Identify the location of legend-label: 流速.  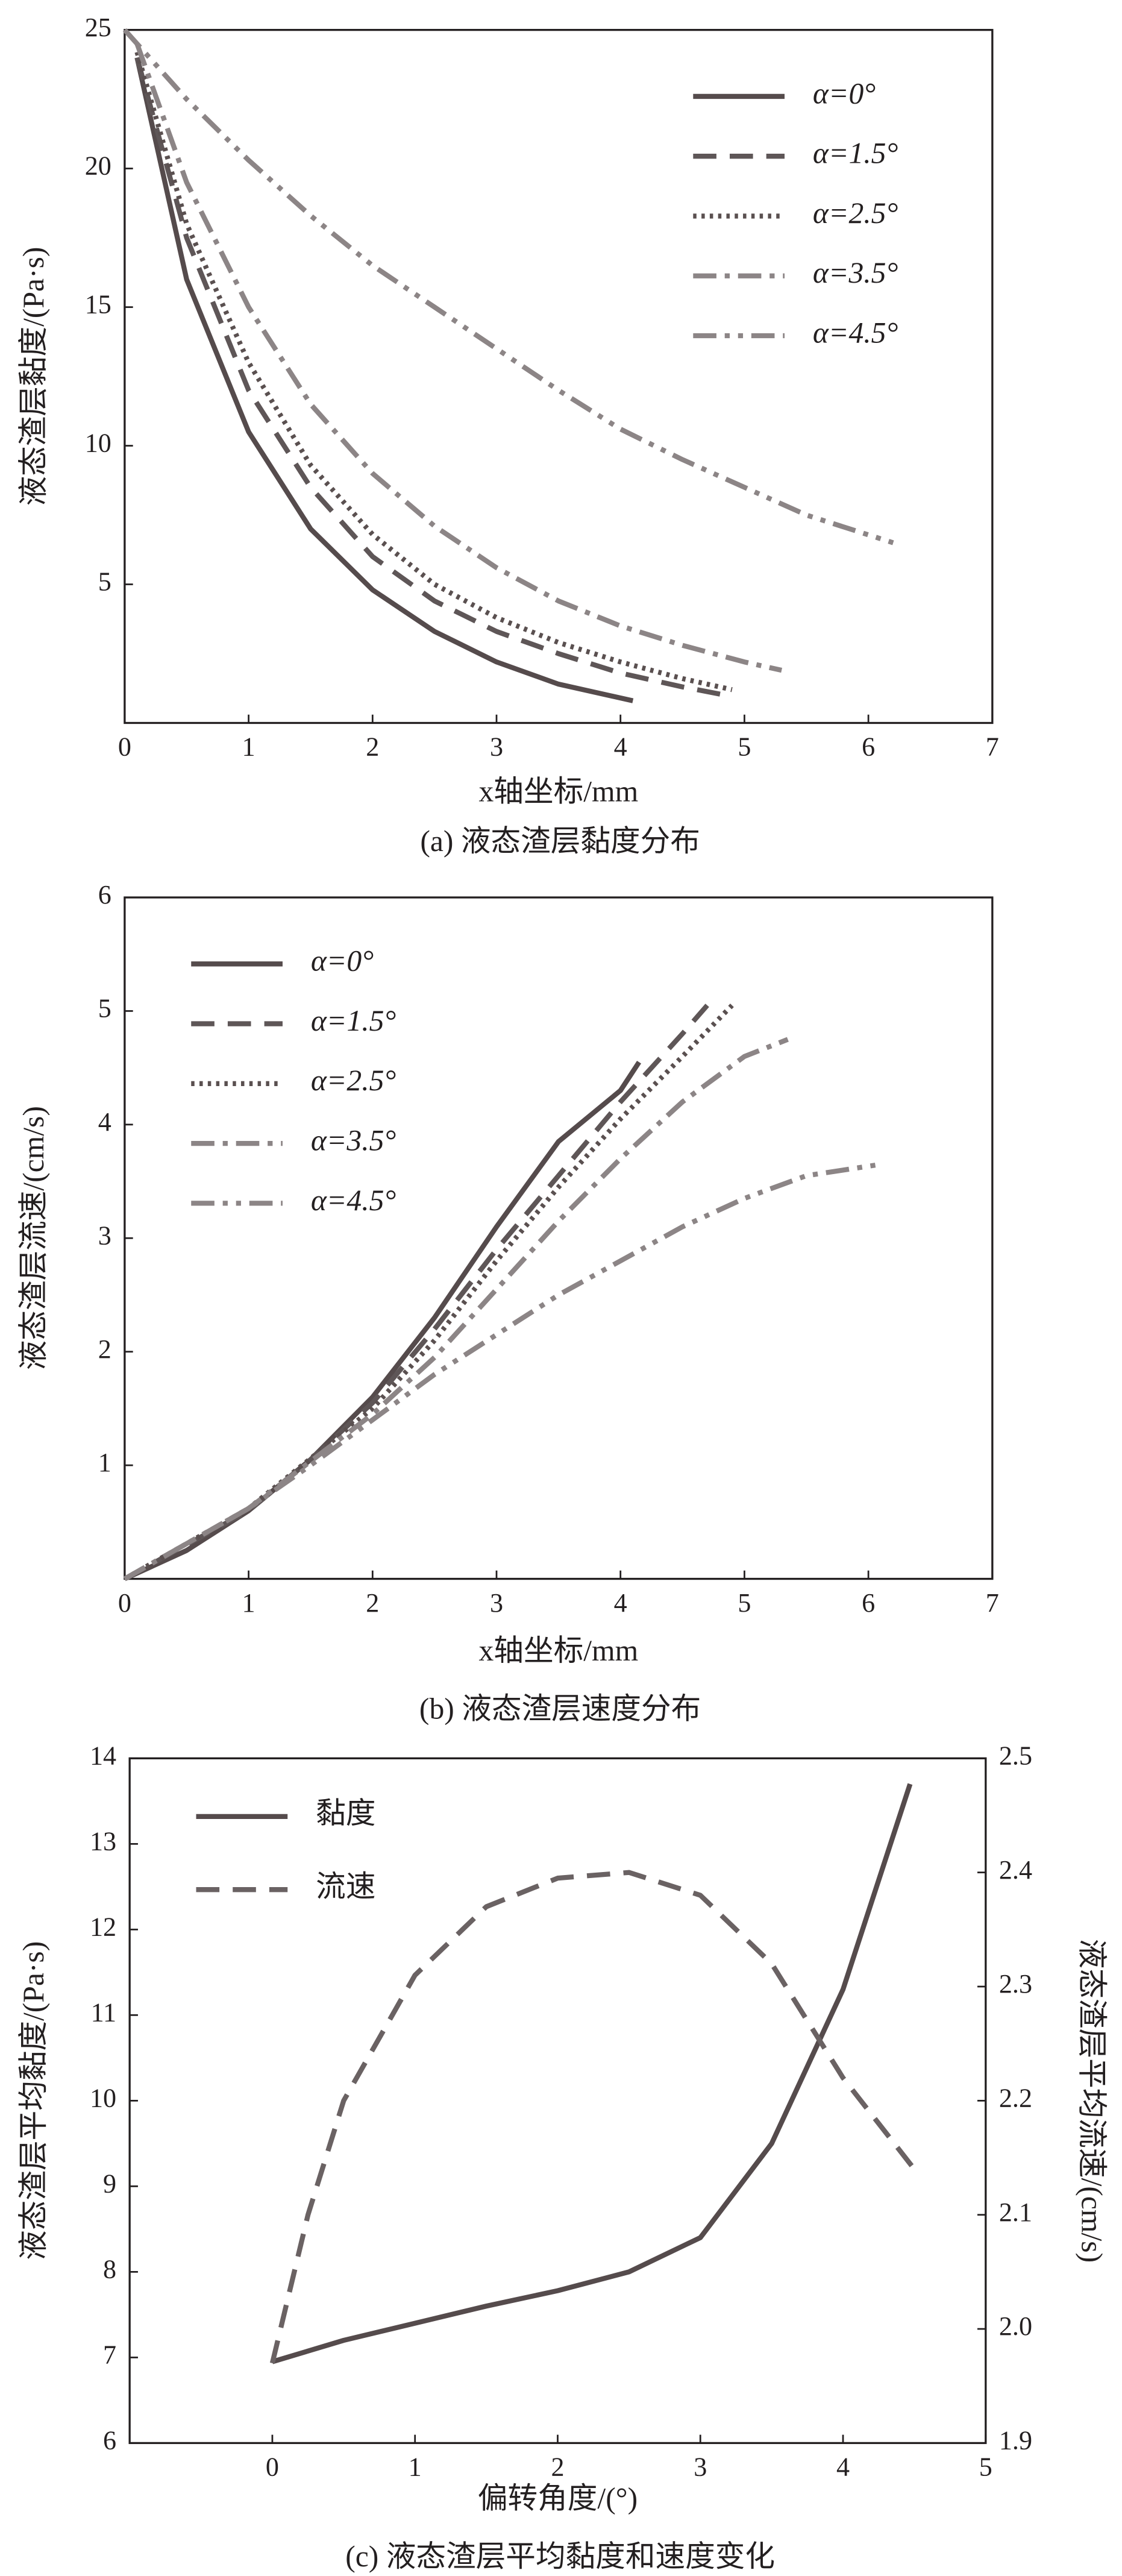
(345, 1886).